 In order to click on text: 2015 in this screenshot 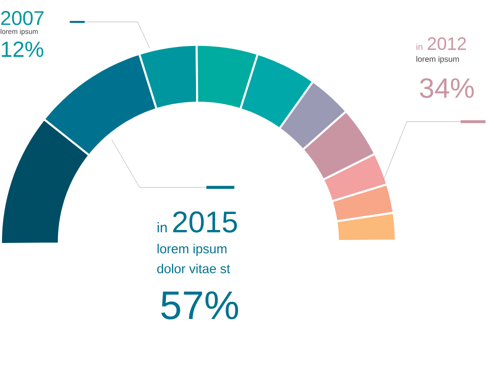, I will do `click(205, 222)`.